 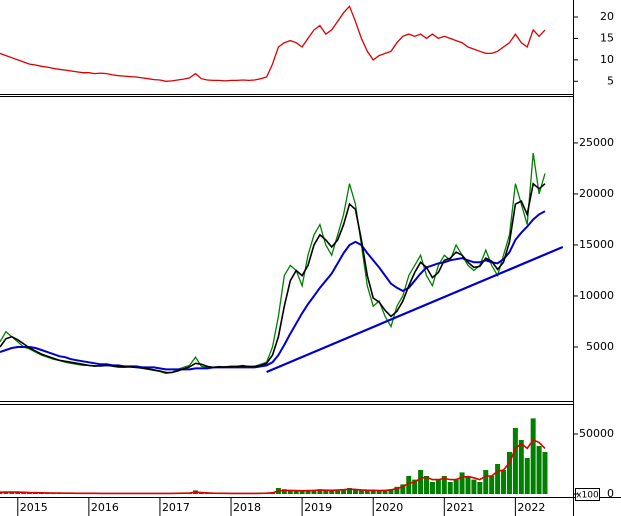 I want to click on y-tick-label: 15, so click(x=607, y=37).